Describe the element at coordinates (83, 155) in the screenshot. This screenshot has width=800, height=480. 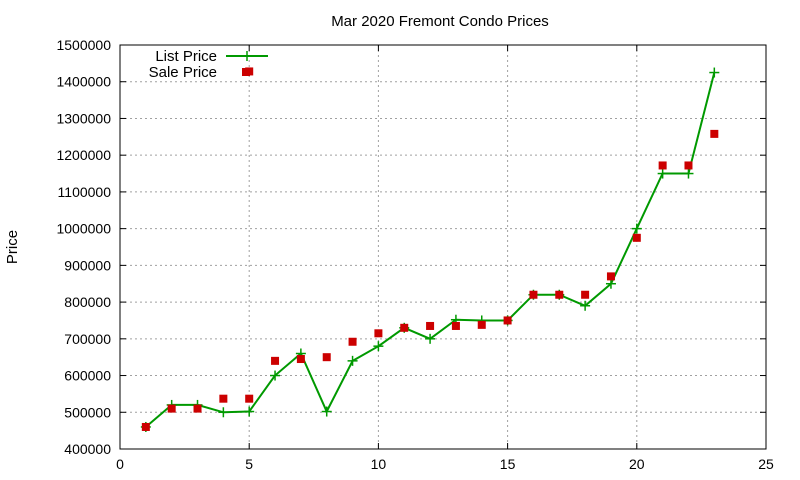
I see `y-tick-label: 1200000` at that location.